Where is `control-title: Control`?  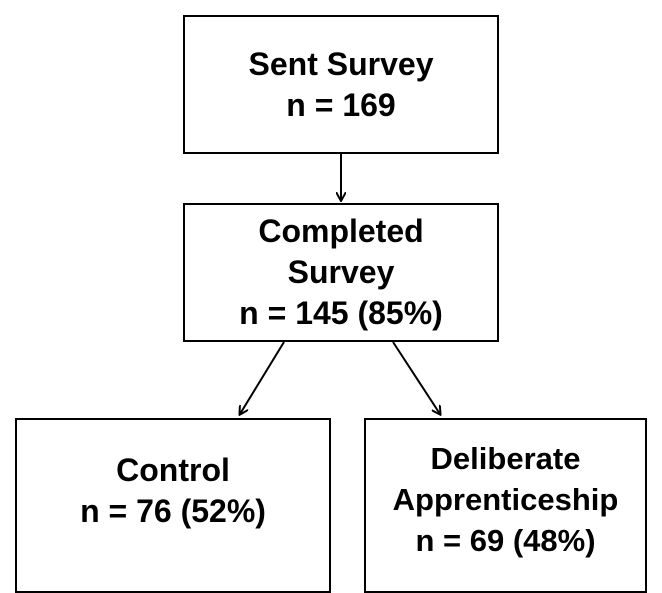 control-title: Control is located at coordinates (173, 469).